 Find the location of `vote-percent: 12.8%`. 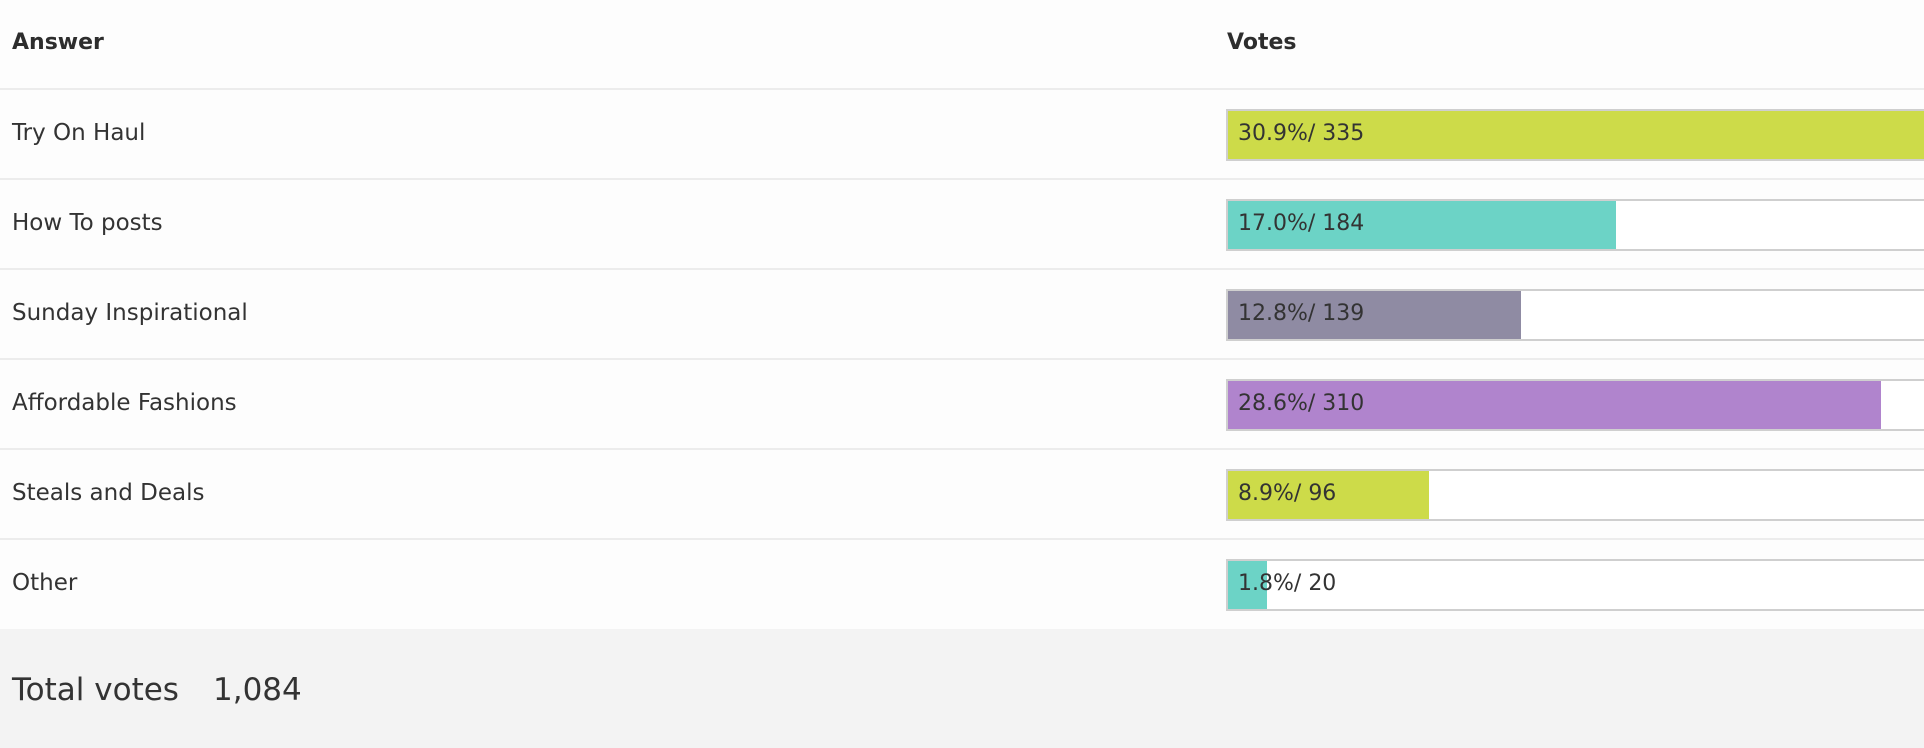

vote-percent: 12.8% is located at coordinates (1273, 313).